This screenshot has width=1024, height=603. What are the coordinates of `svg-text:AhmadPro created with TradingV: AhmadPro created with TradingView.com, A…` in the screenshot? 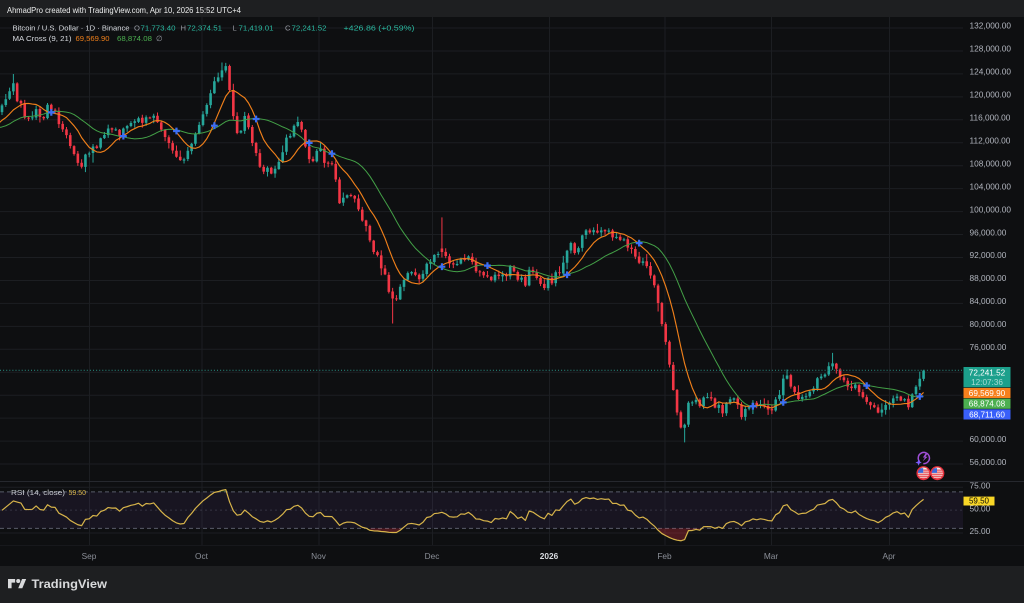 It's located at (124, 10).